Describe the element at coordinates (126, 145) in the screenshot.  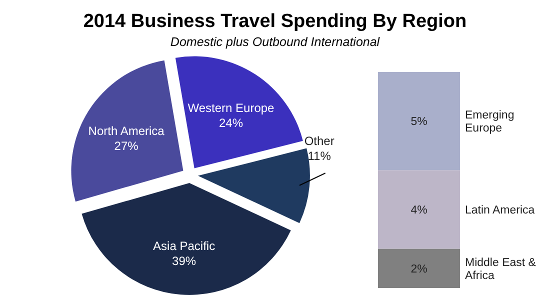
I see `data-label: 27%` at that location.